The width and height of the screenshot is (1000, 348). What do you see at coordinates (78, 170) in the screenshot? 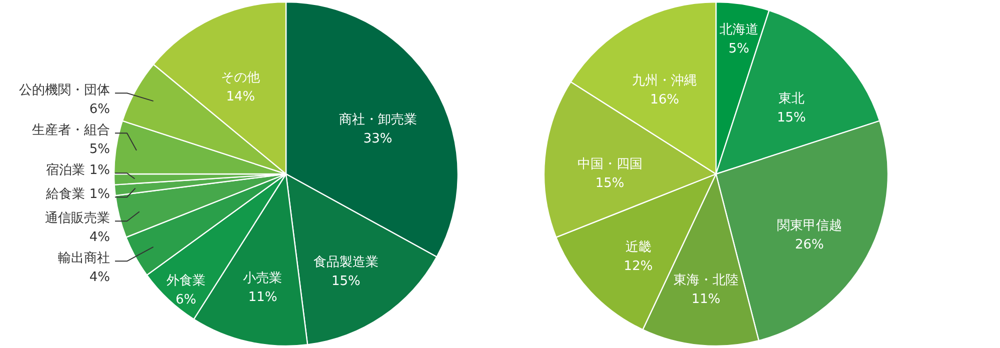
I see `slice-label: 宿泊業 1%` at bounding box center [78, 170].